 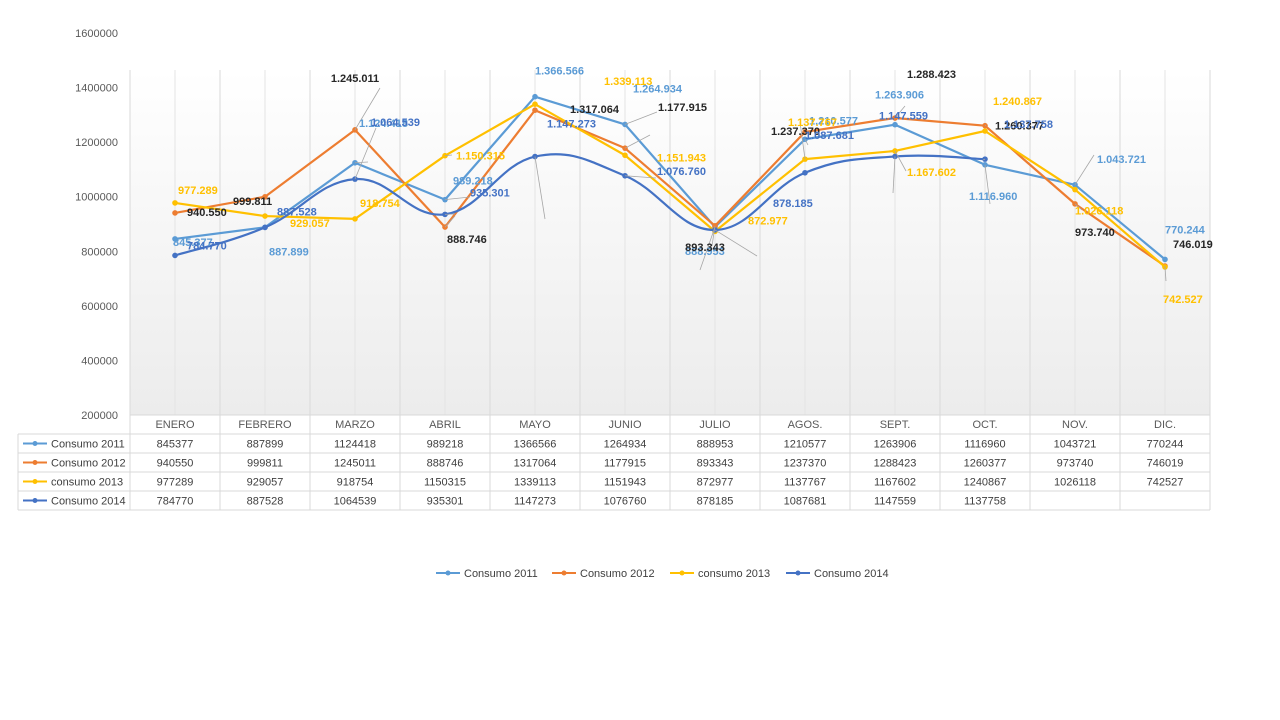 What do you see at coordinates (1121, 160) in the screenshot?
I see `data-label: 1.043.721` at bounding box center [1121, 160].